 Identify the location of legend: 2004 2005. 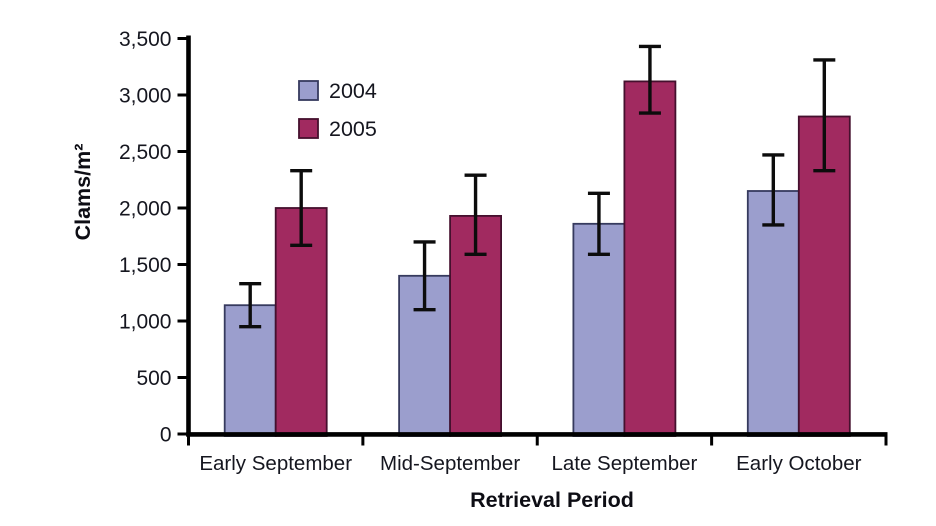
(337, 110).